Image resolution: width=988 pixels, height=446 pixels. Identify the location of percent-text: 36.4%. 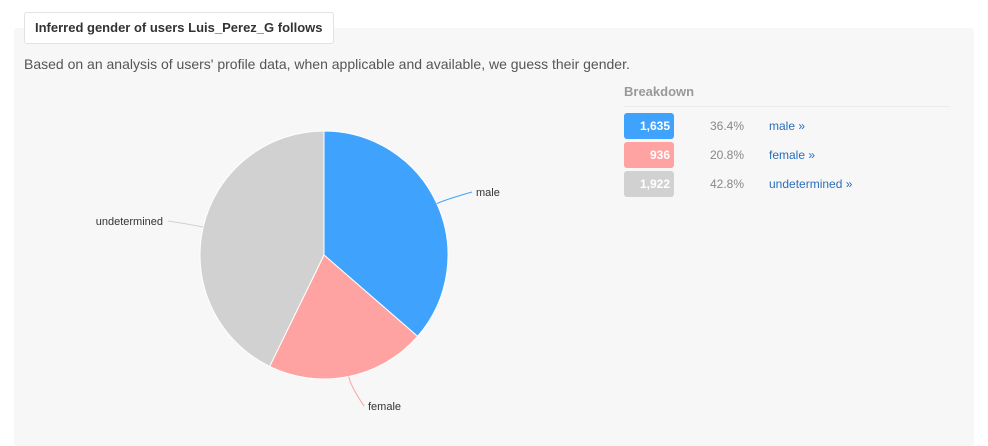
(727, 126).